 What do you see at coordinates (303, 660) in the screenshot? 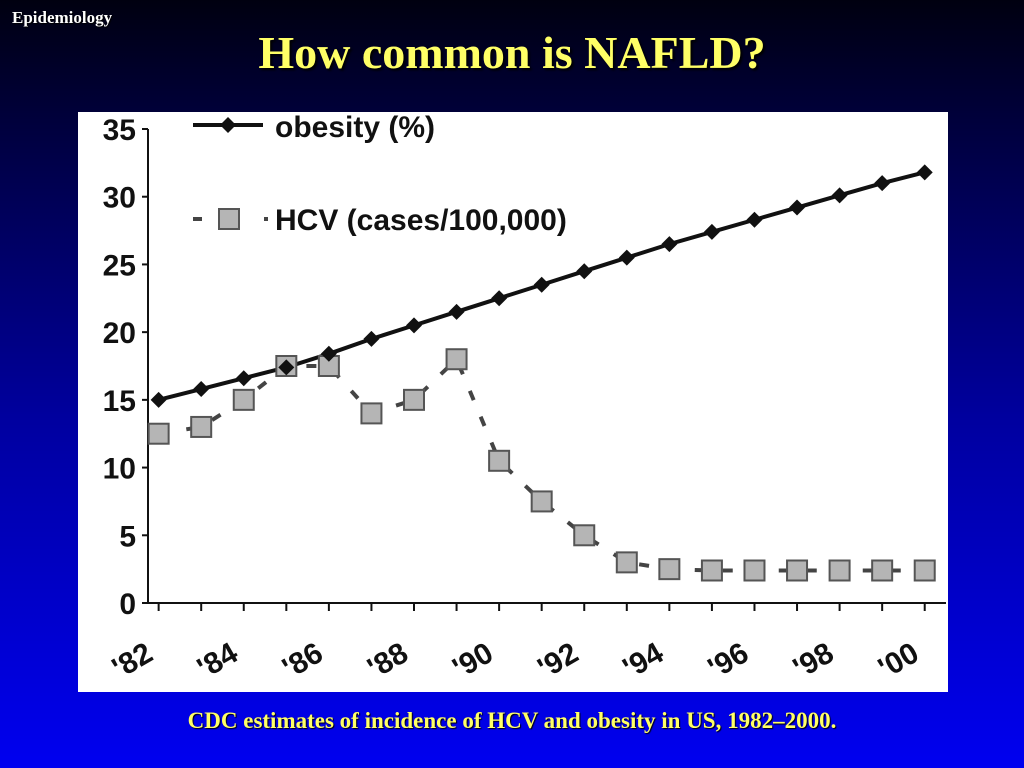
I see `x-tick-label: '86` at bounding box center [303, 660].